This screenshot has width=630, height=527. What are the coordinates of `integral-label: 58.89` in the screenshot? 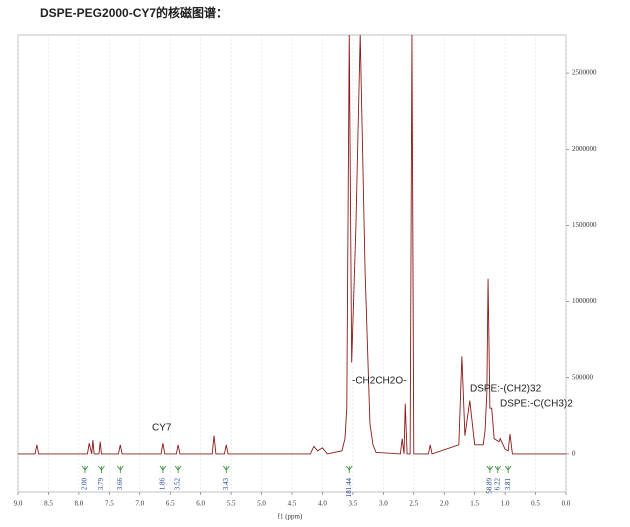 It's located at (489, 486).